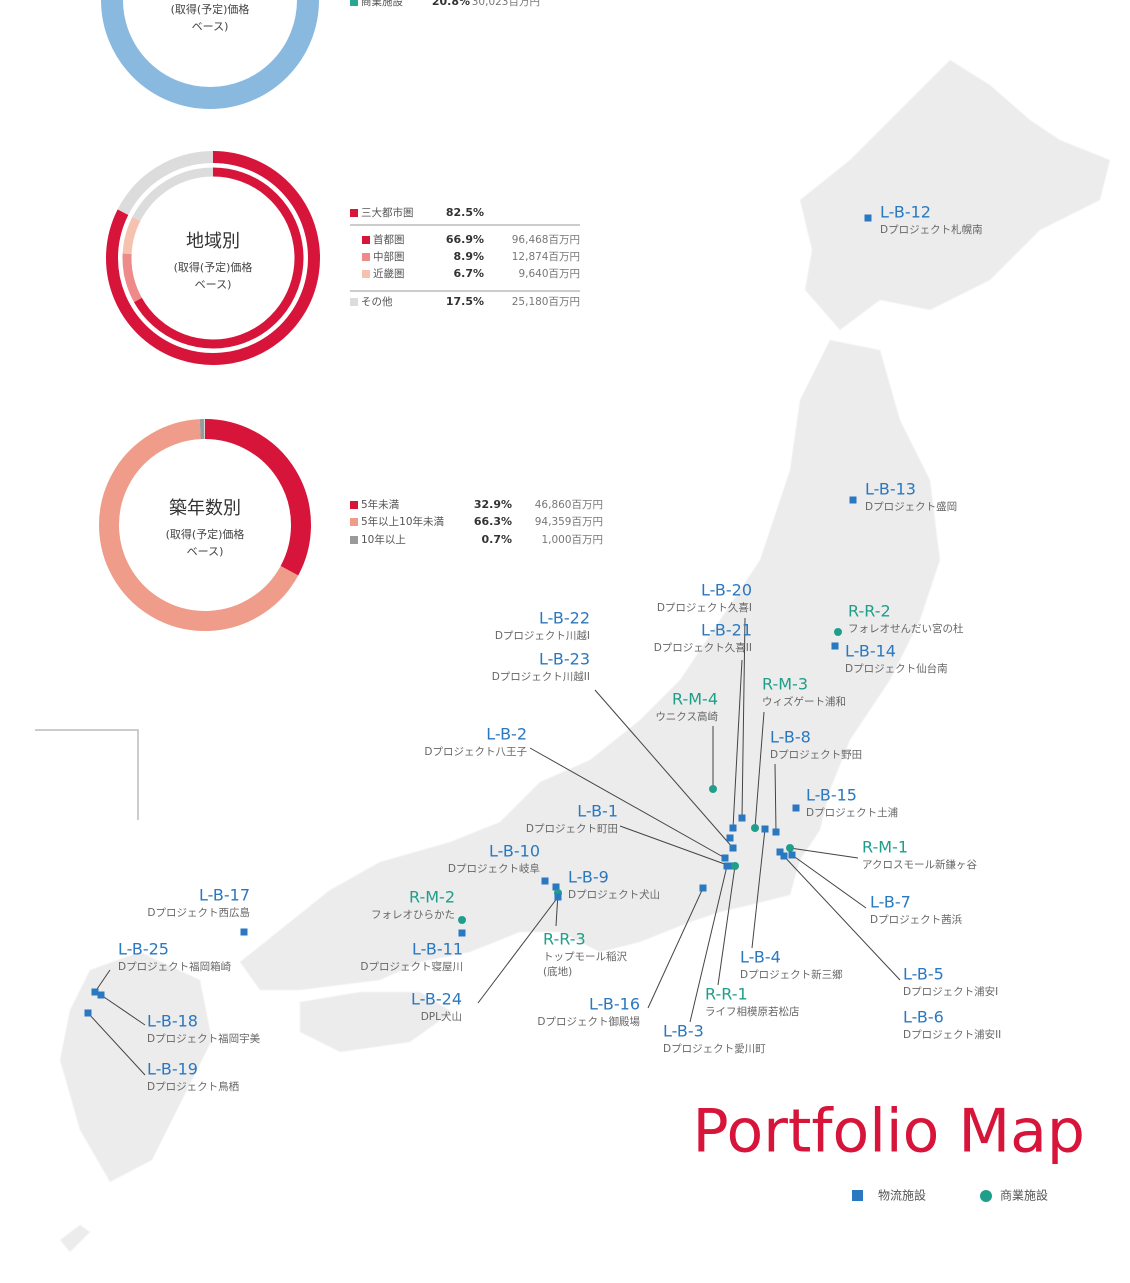 The height and width of the screenshot is (1283, 1130). What do you see at coordinates (614, 1004) in the screenshot?
I see `property-code: L-B-16` at bounding box center [614, 1004].